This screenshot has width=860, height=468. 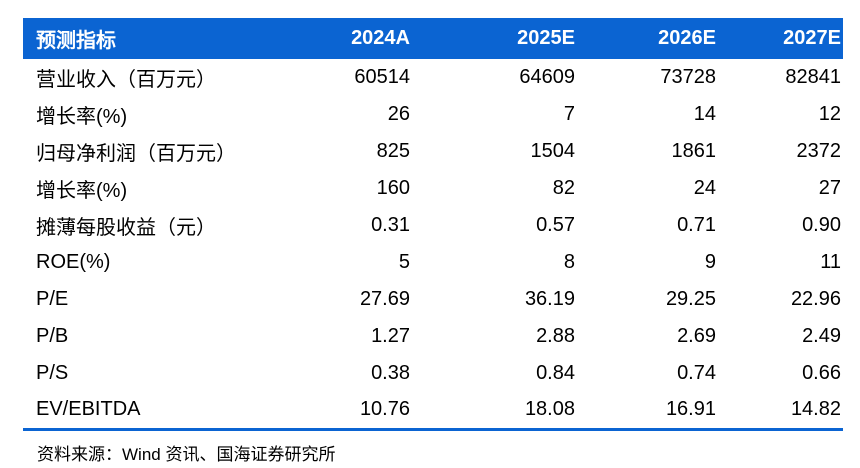 I want to click on row-value: 64609, so click(x=547, y=77).